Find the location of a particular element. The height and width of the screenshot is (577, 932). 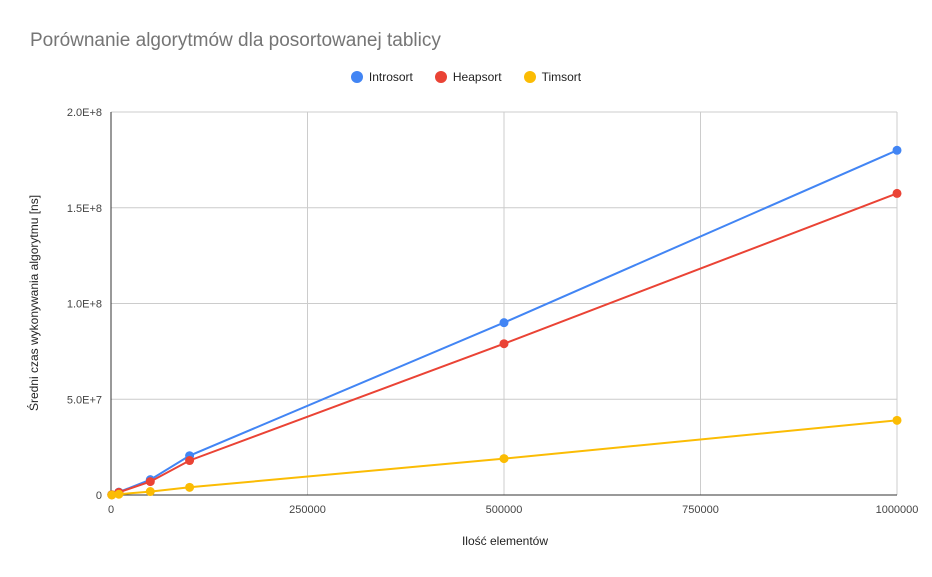

x-tick-label: 250000 is located at coordinates (307, 510).